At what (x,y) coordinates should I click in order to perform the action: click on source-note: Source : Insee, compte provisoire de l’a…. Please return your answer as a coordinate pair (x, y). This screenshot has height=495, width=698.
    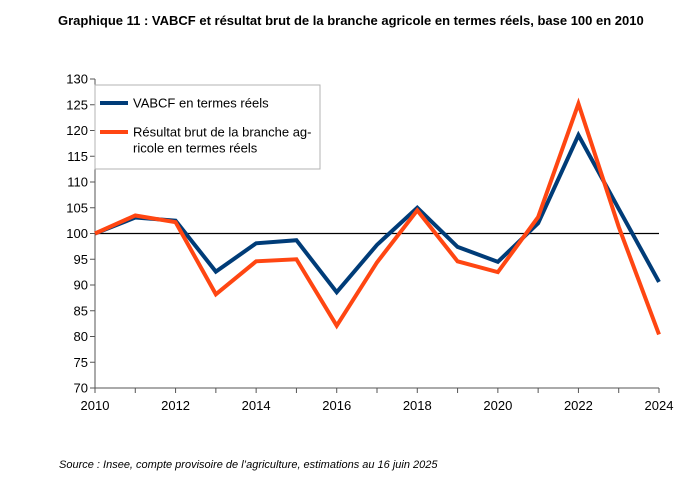
    Looking at the image, I should click on (248, 465).